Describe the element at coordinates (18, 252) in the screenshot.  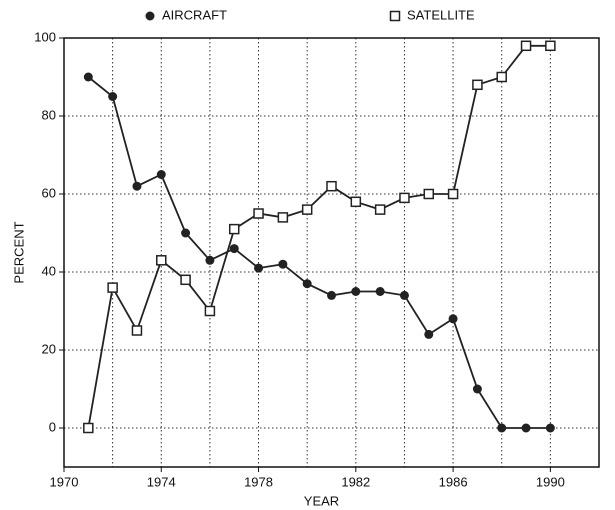
I see `y-axis-label: PERCENT` at that location.